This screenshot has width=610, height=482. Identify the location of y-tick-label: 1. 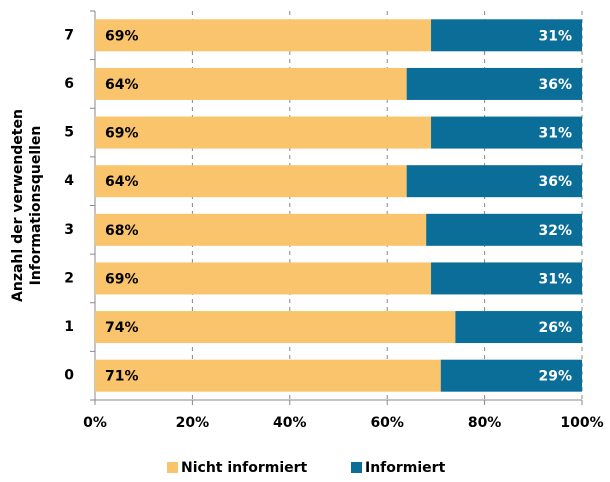
(69, 327).